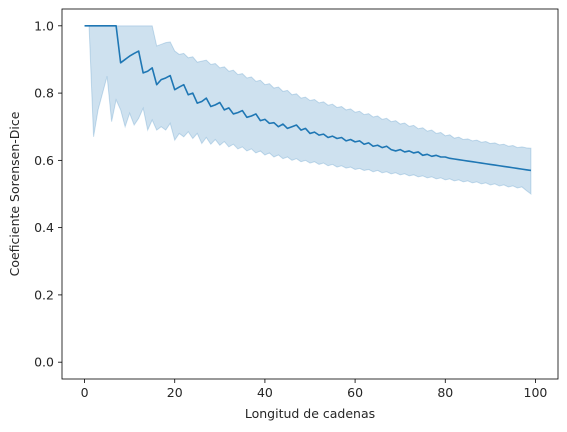  I want to click on x-axis-label: Longitud de cadenas, so click(310, 413).